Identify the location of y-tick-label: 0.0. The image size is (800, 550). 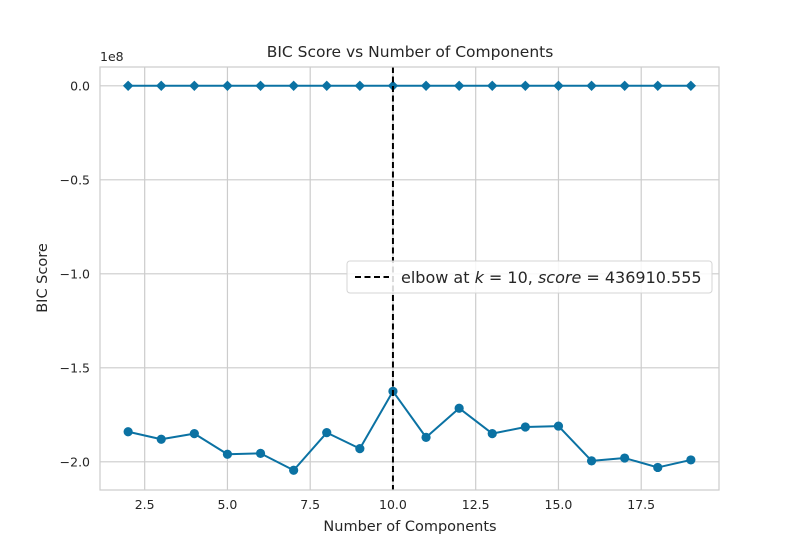
(80, 85).